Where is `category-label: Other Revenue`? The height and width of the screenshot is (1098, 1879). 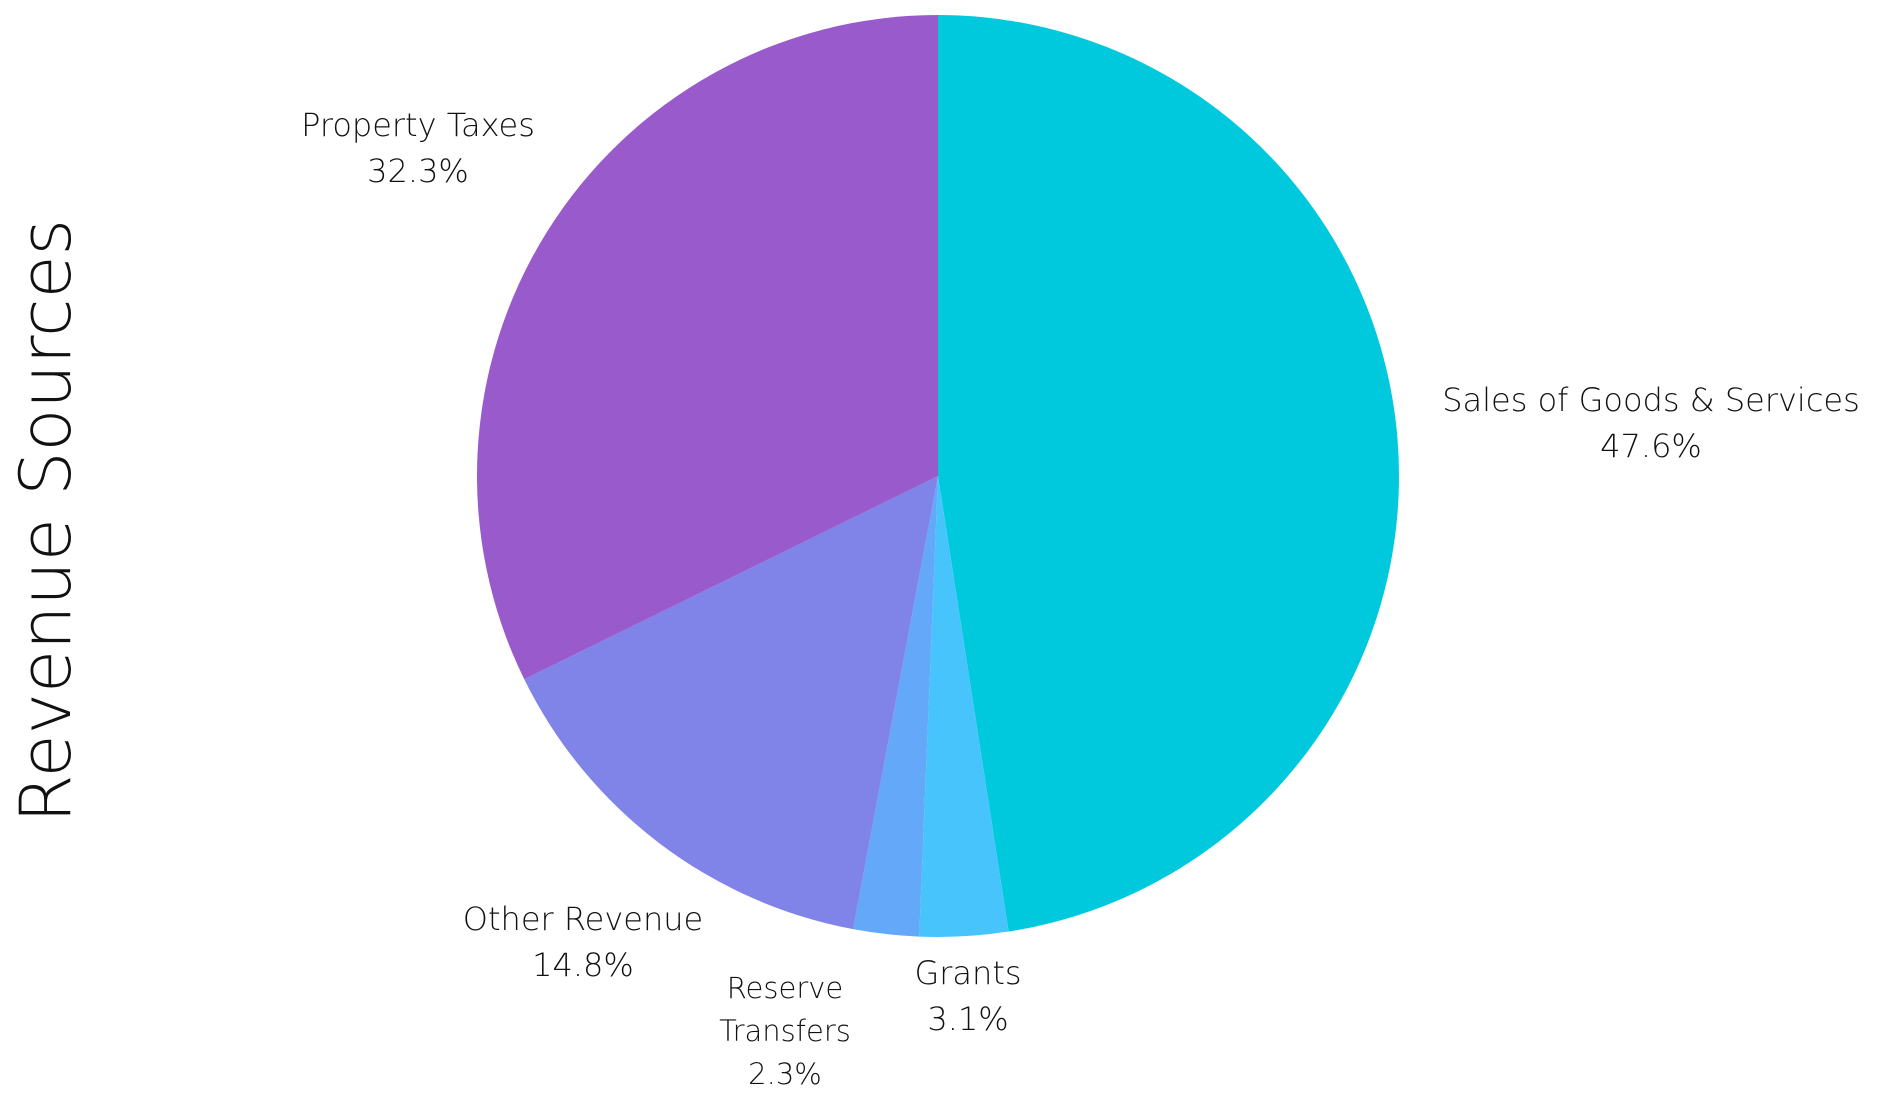
category-label: Other Revenue is located at coordinates (583, 919).